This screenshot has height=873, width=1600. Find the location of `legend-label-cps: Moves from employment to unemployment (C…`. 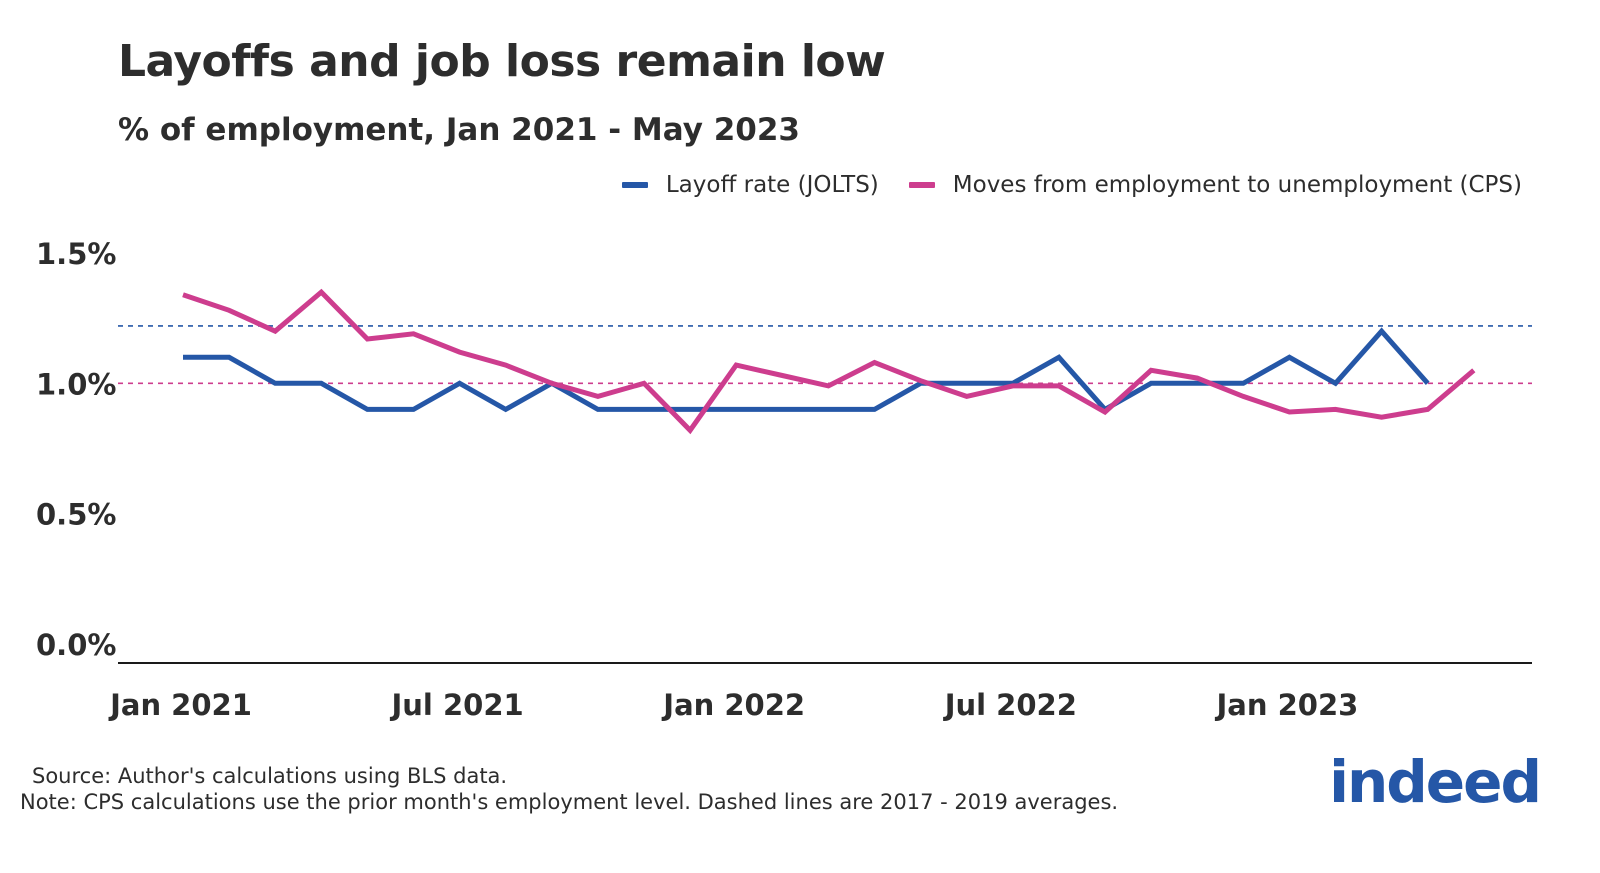

legend-label-cps: Moves from employment to unemployment (C… is located at coordinates (1237, 185).